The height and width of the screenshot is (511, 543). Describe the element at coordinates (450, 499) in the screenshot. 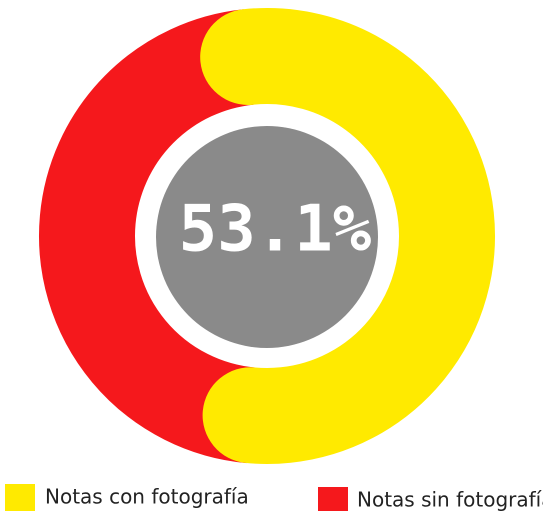

I see `legend-label: Notas sin fotografía` at that location.